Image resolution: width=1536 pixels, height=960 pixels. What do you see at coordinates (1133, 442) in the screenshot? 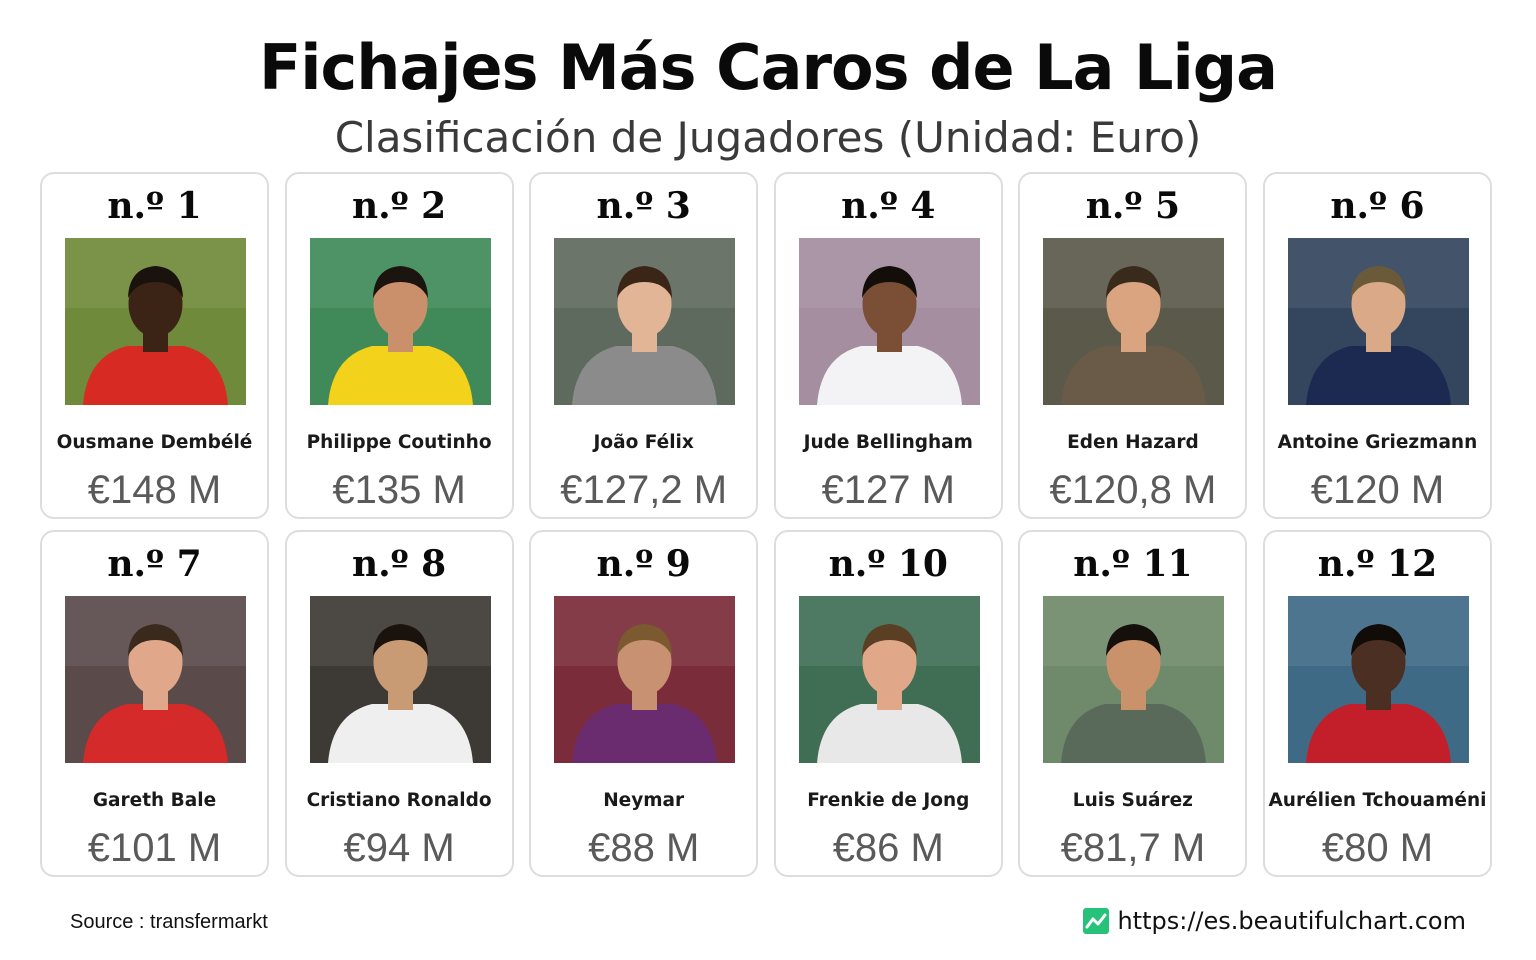
I see `player-name: Eden Hazard` at bounding box center [1133, 442].